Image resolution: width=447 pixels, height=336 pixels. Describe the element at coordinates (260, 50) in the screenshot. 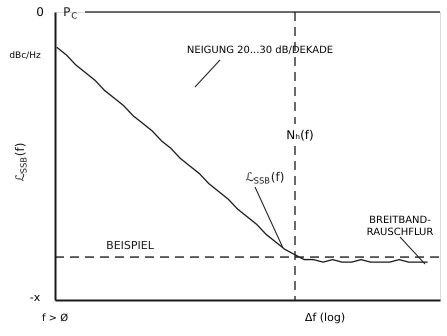

I see `annotation: NEIGUNG 20...30 dB/DEKADE` at that location.